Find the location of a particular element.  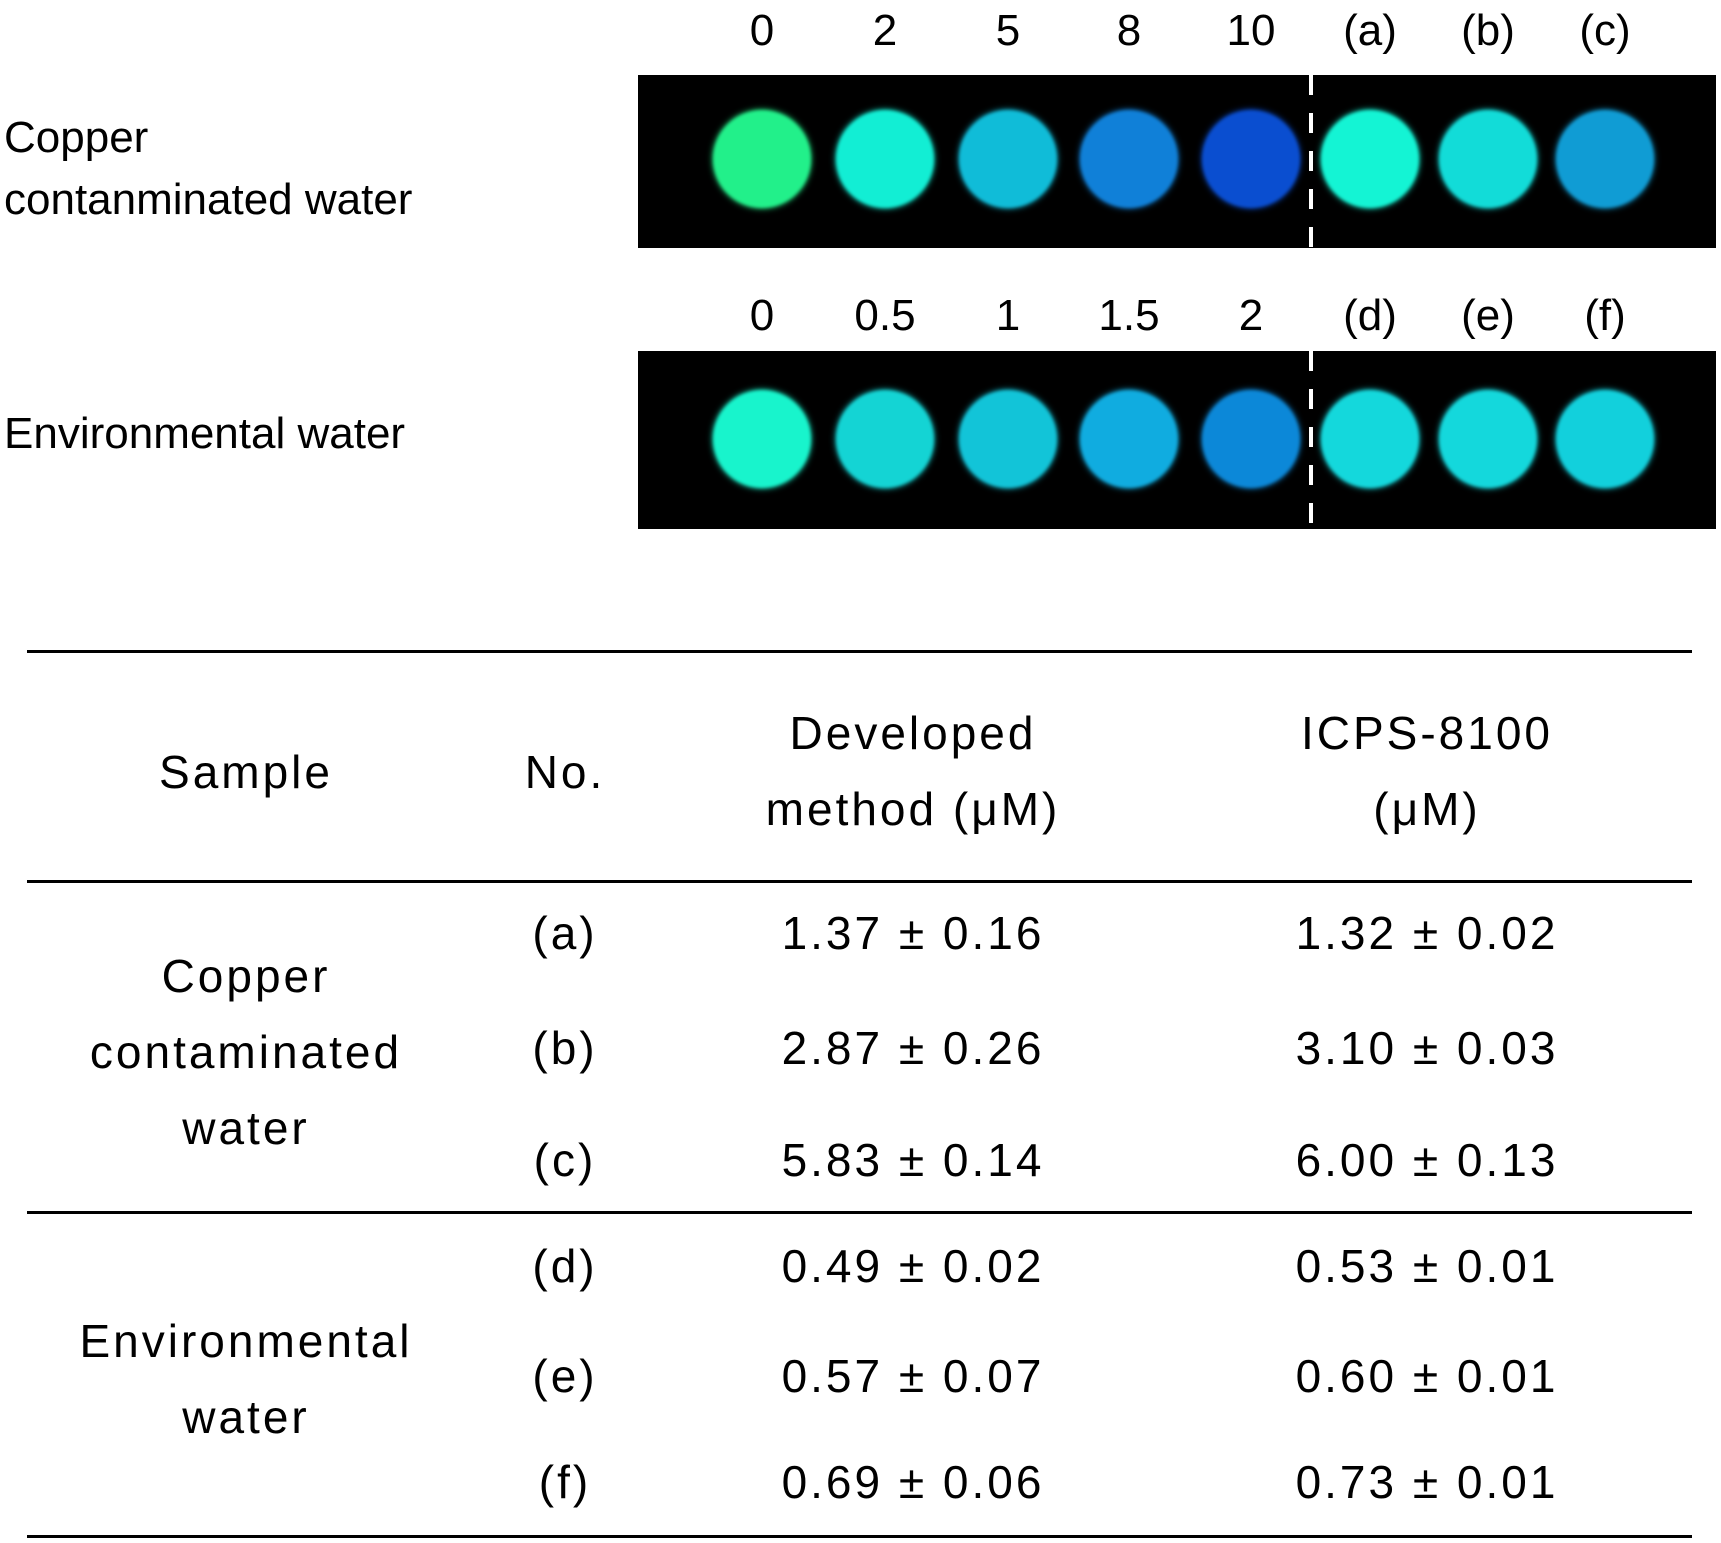

column-label: (f) is located at coordinates (1605, 315).